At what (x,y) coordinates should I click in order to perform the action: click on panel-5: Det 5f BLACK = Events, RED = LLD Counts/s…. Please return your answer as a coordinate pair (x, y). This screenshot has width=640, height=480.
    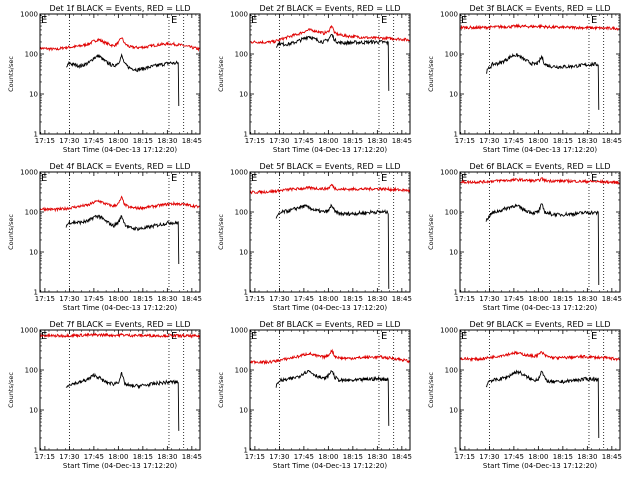
    Looking at the image, I should click on (314, 237).